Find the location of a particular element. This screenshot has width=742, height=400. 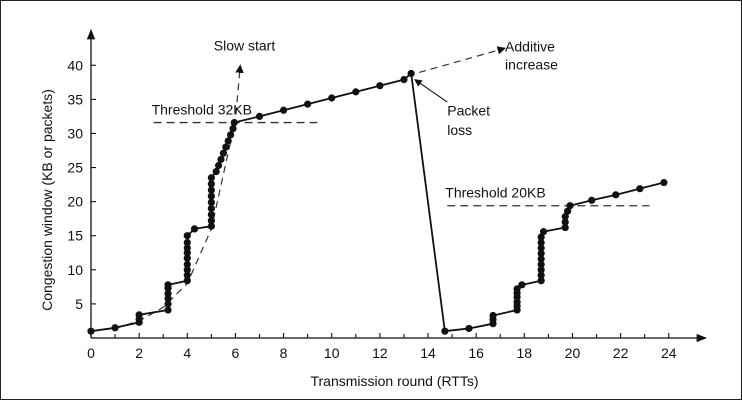

packet-annotation: Packet is located at coordinates (468, 111).